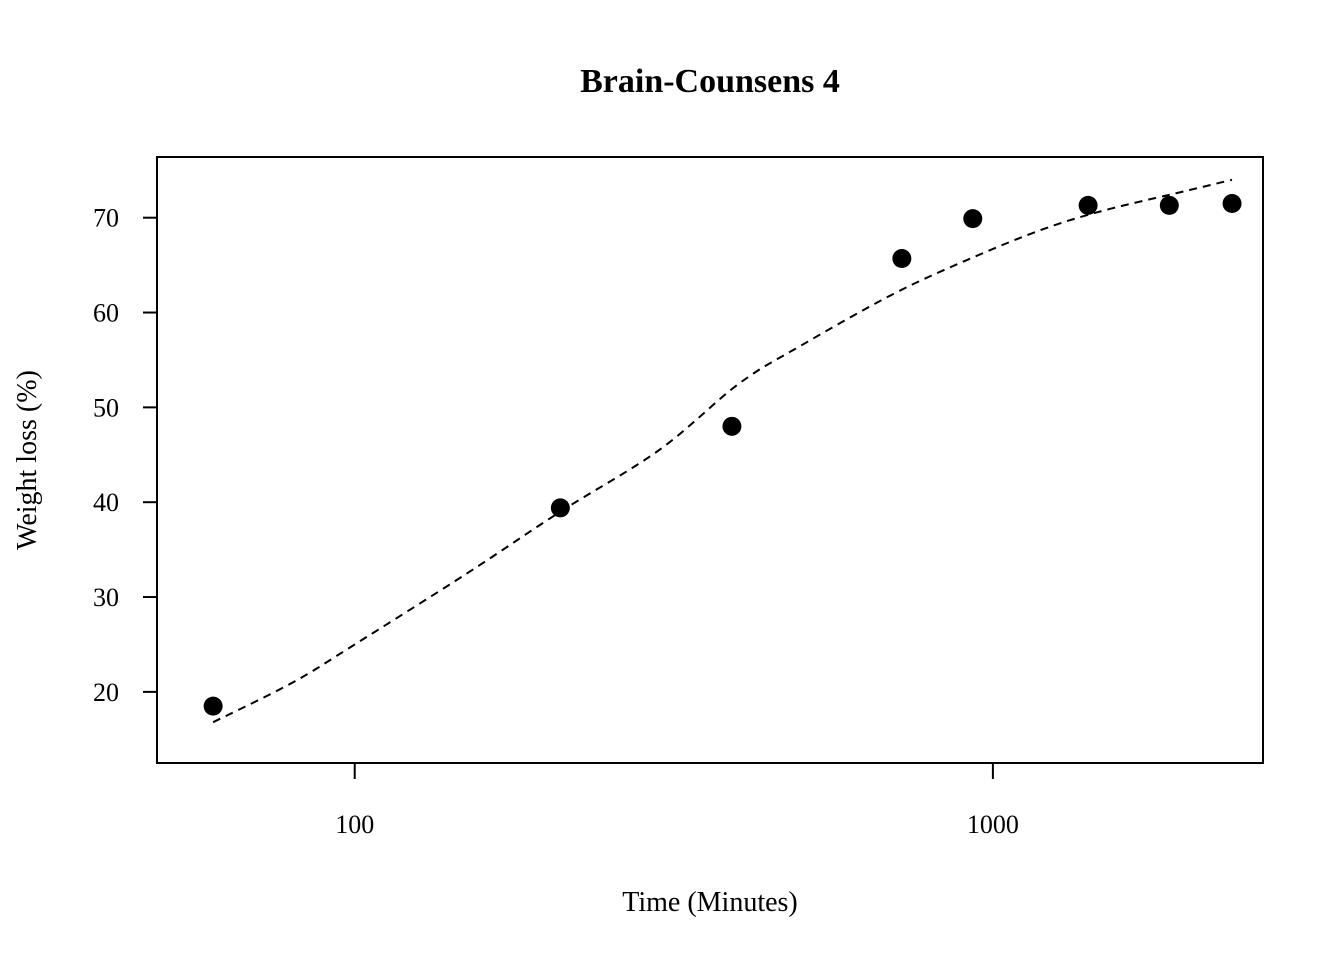  I want to click on y-tick-label: 20, so click(106, 692).